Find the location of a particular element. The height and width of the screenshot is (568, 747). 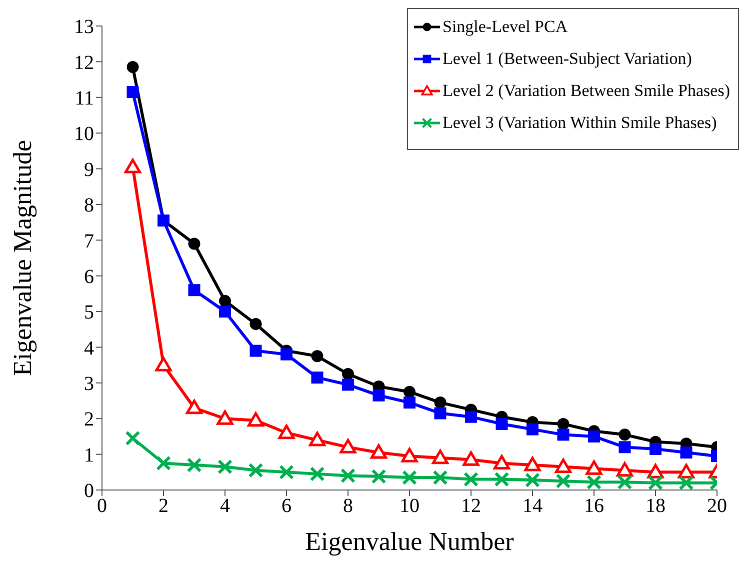

y-tick-label: 12 is located at coordinates (84, 63).